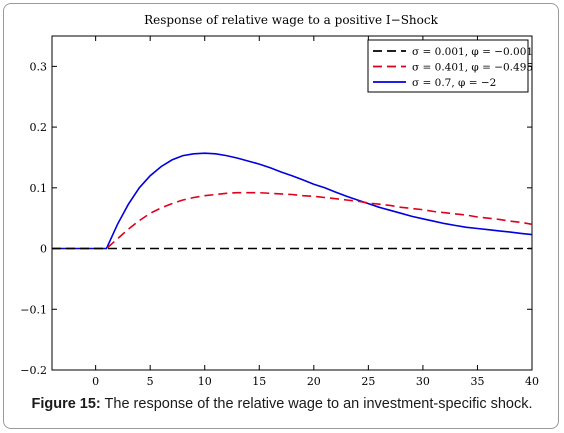 The image size is (564, 433). What do you see at coordinates (314, 381) in the screenshot?
I see `x-tick-label: 20` at bounding box center [314, 381].